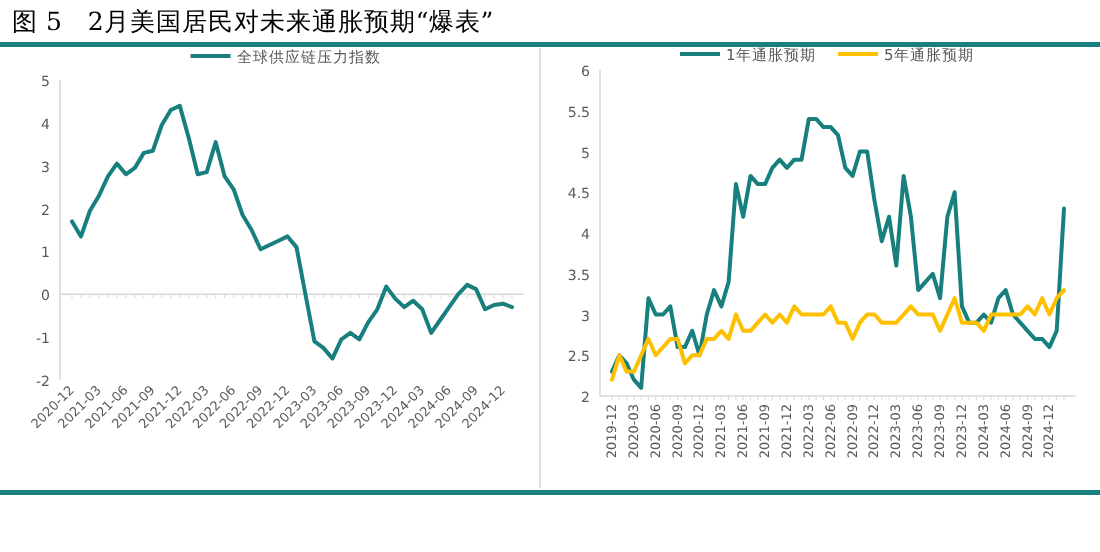  Describe the element at coordinates (253, 21) in the screenshot. I see `chart-title: 图 5 2月美国居民对未来通胀预期“爆表”` at that location.